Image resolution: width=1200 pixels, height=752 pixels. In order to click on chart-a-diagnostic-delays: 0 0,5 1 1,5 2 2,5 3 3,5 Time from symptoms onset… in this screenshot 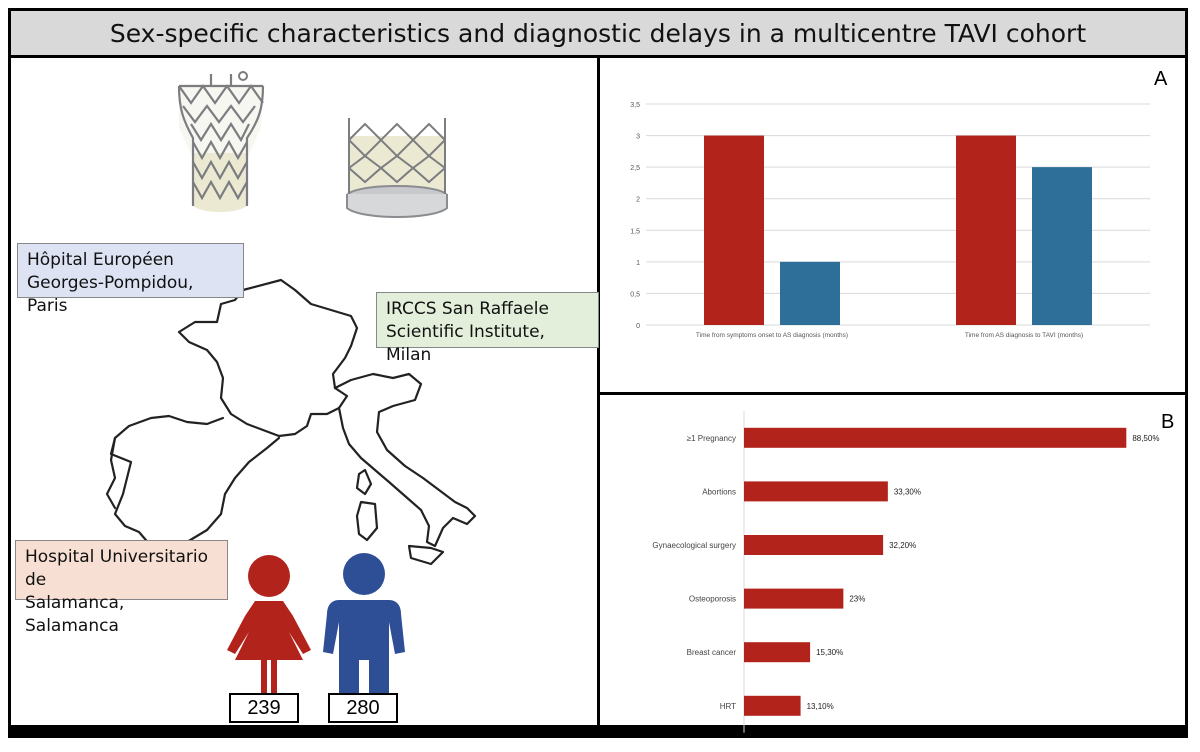, I will do `click(890, 220)`.